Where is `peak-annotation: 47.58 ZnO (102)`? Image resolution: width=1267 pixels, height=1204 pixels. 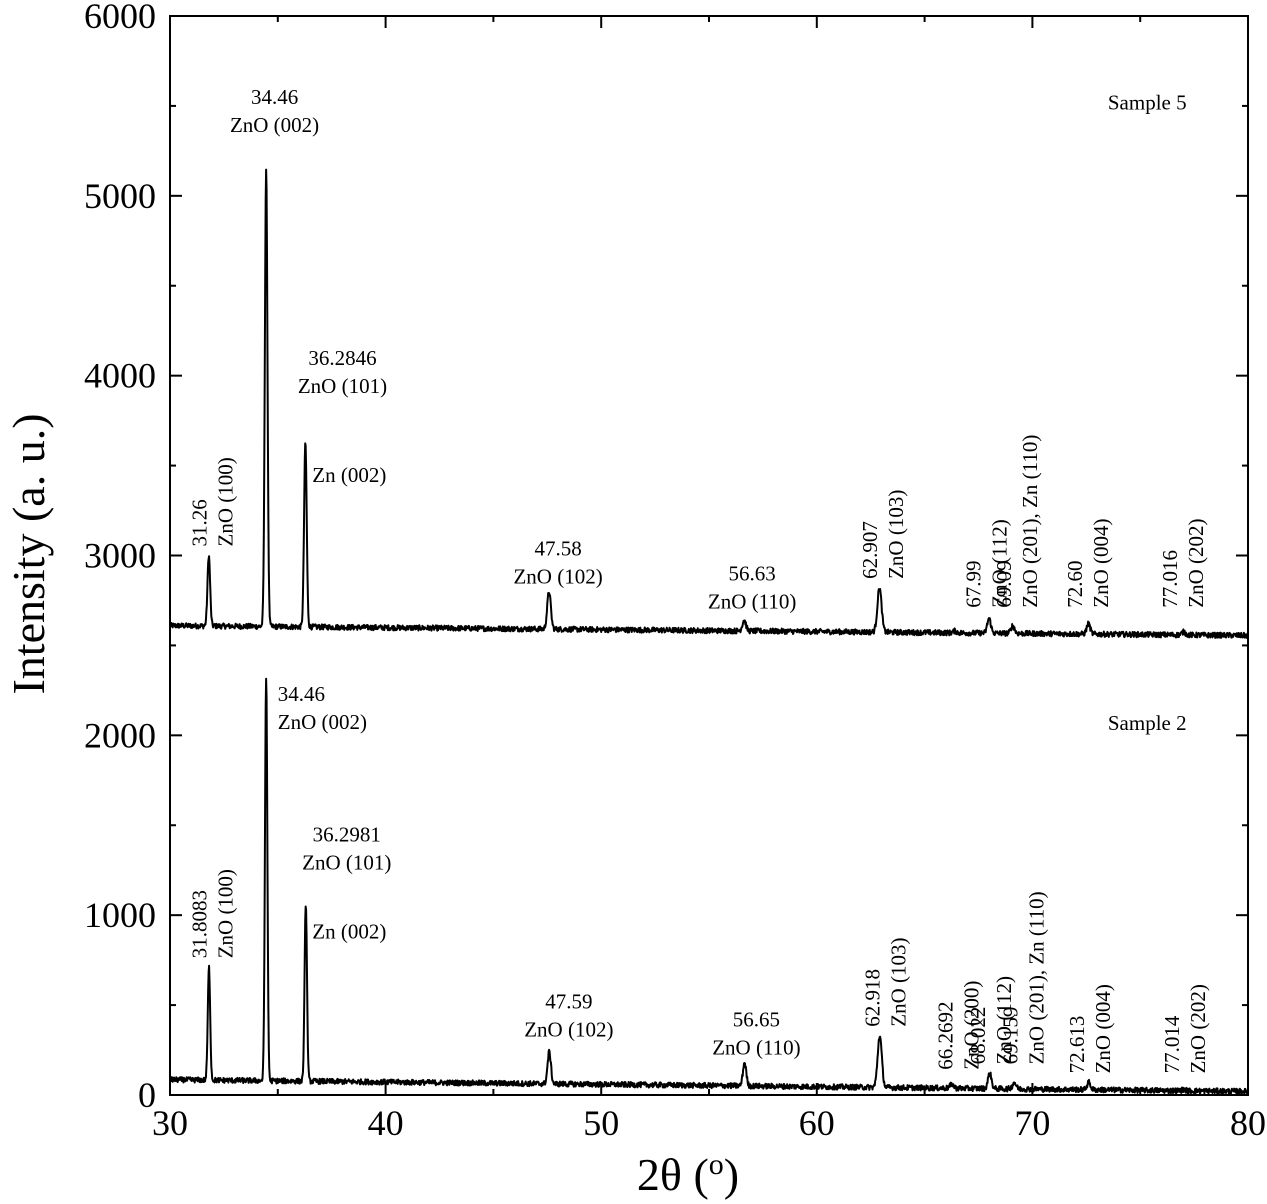 peak-annotation: 47.58 ZnO (102) is located at coordinates (557, 563).